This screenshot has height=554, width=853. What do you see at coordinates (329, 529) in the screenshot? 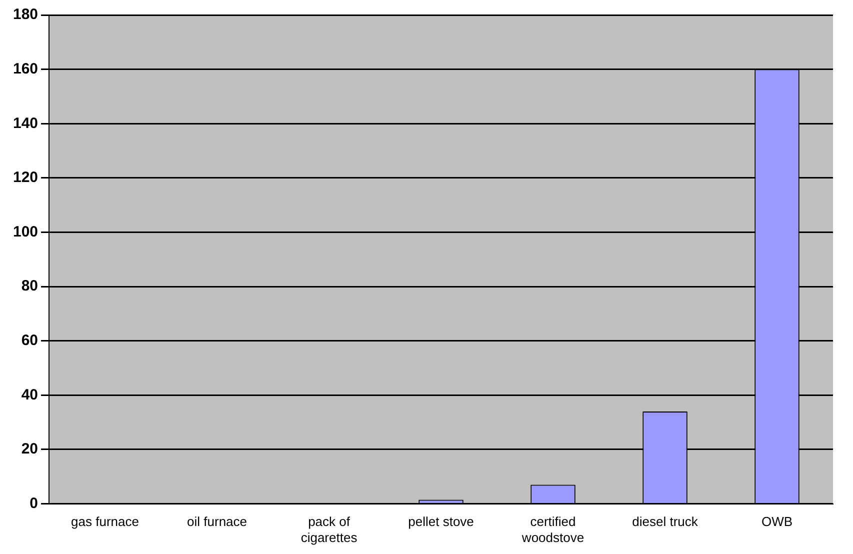
I see `x-tick-label: pack of cigarettes` at bounding box center [329, 529].